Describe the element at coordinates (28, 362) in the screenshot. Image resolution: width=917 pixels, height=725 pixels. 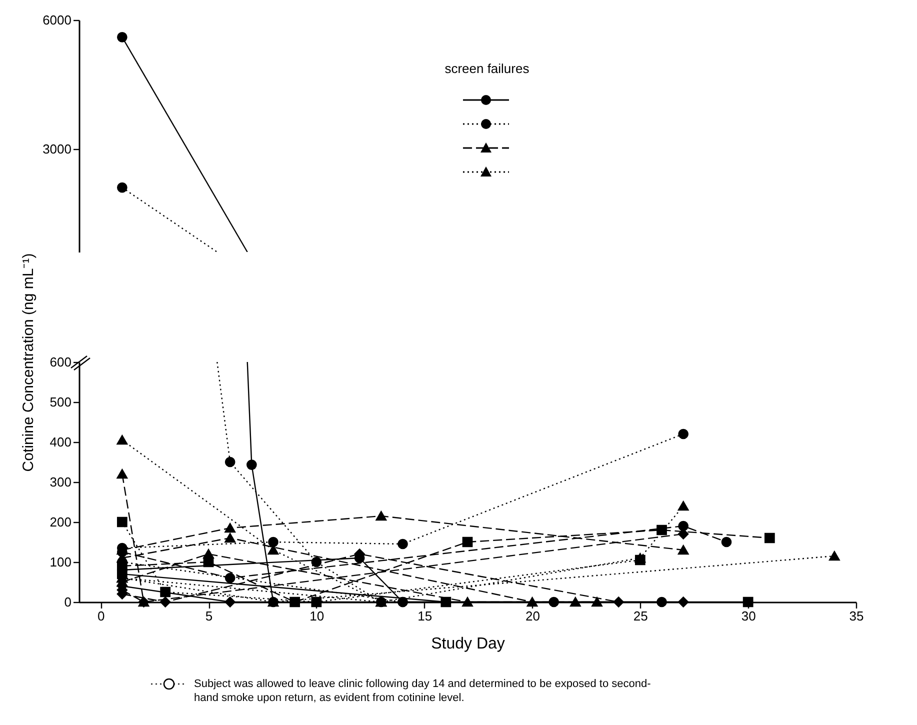
I see `y-axis-title: Cotinine Concentration (ng mL⁻¹)` at that location.